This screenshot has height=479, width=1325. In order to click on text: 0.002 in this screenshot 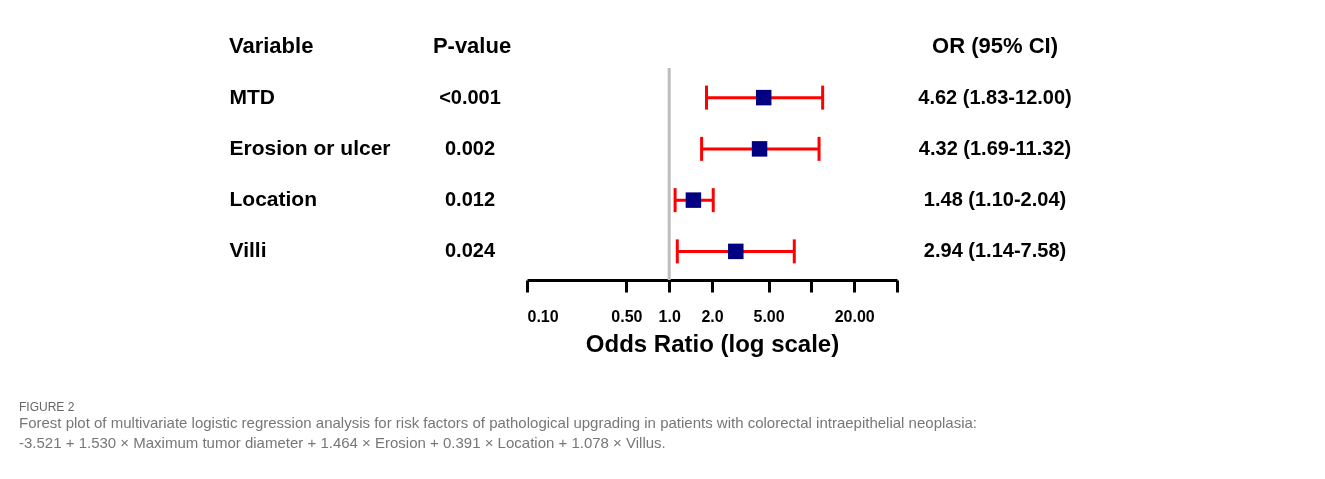, I will do `click(470, 147)`.